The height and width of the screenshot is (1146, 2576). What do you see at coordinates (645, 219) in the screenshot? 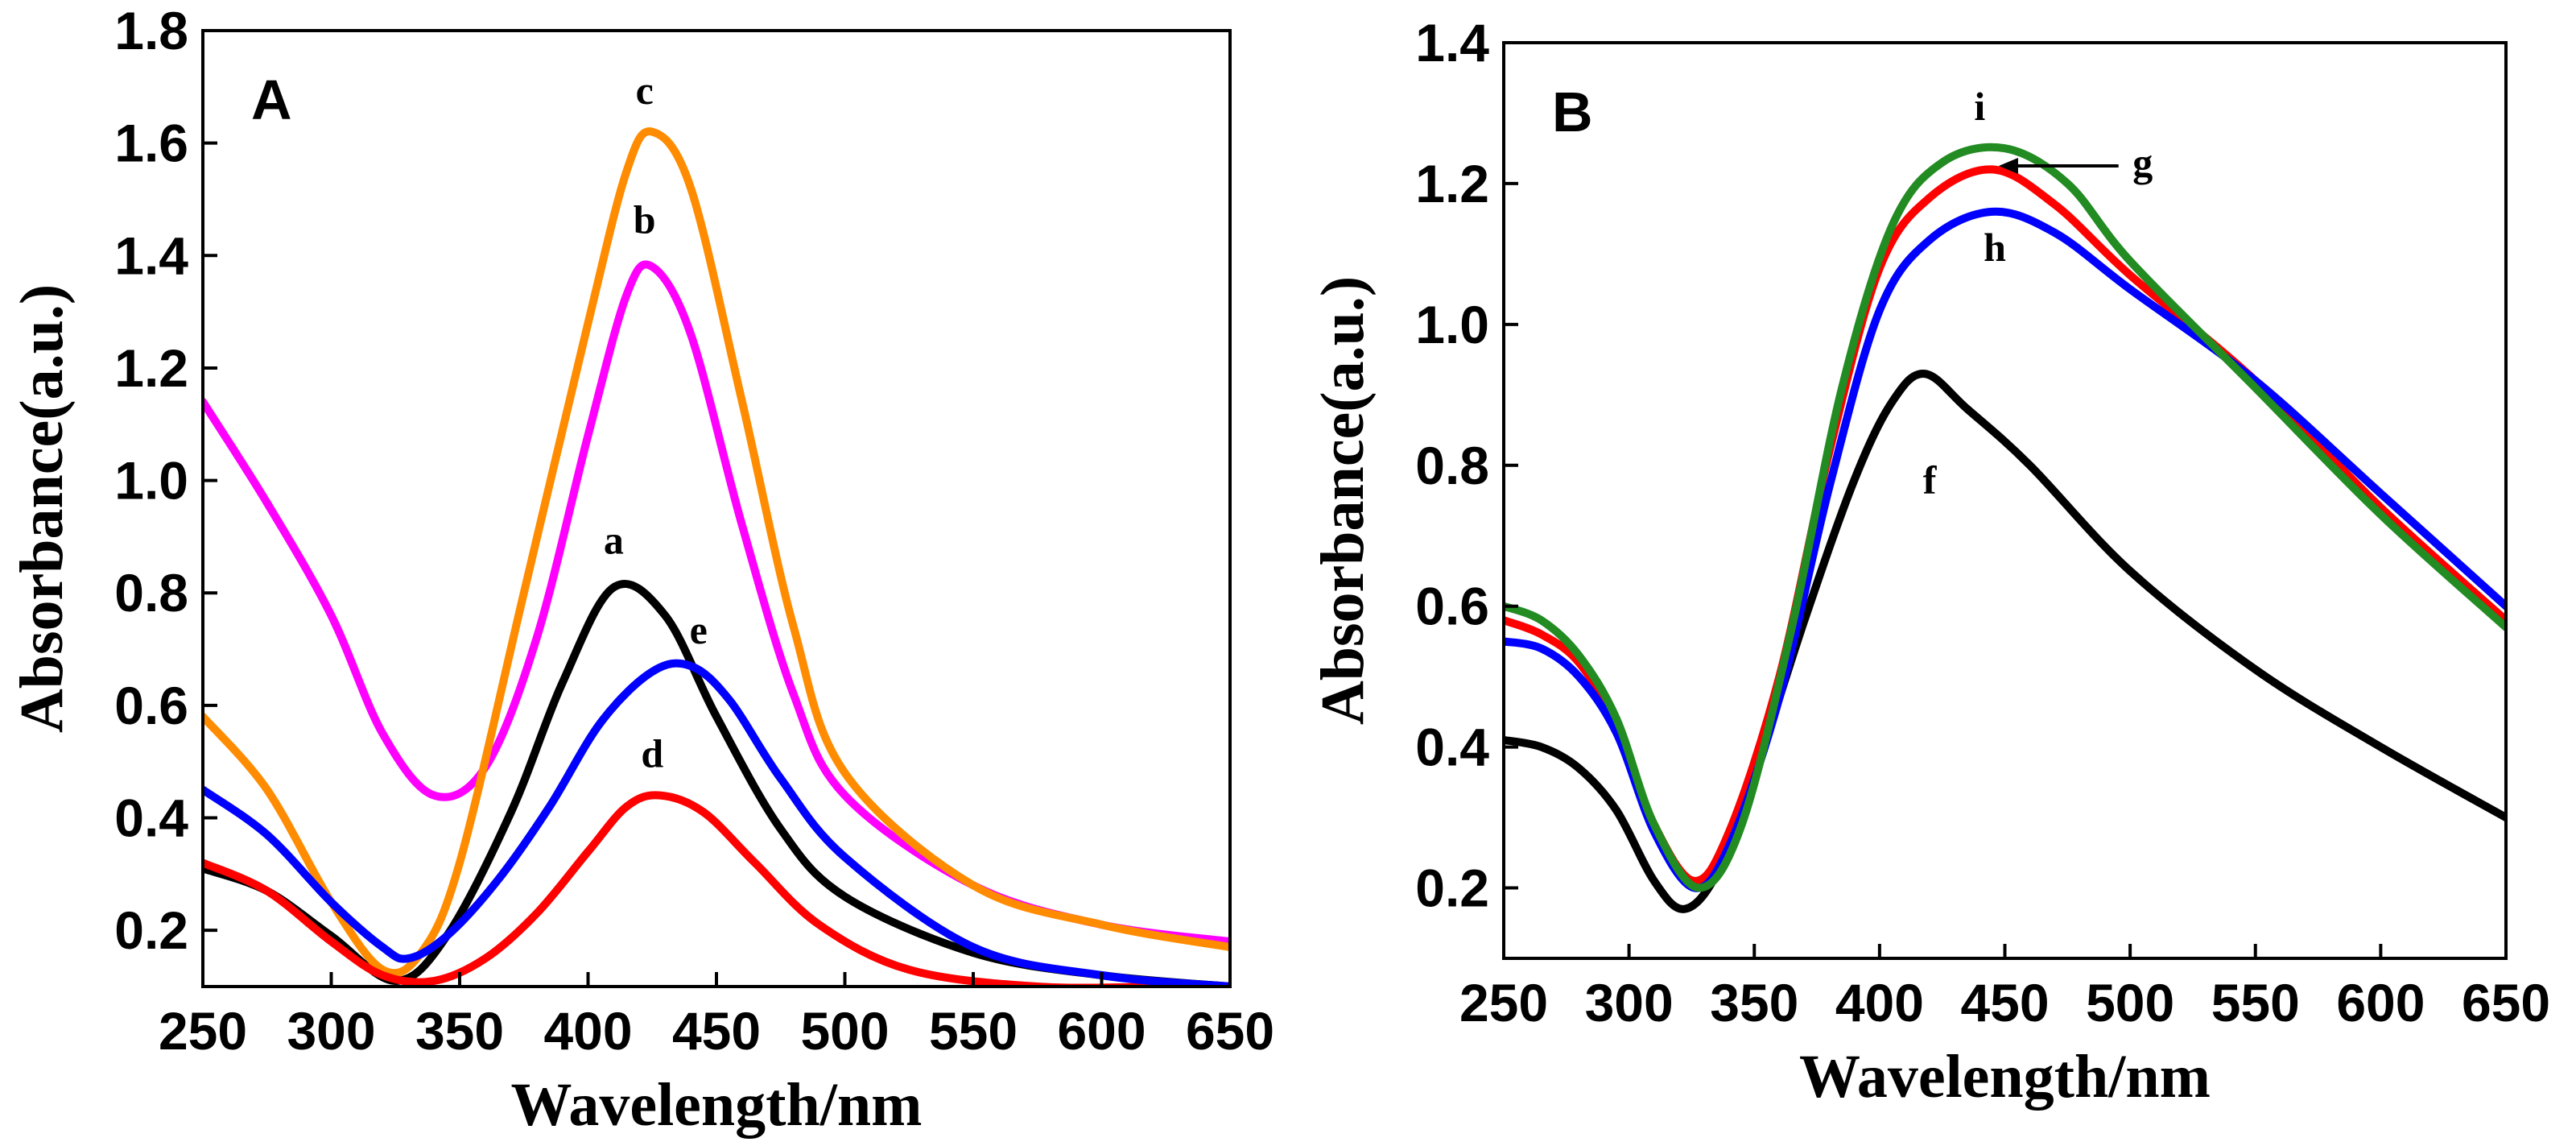
I see `curve-label-b: b` at bounding box center [645, 219].